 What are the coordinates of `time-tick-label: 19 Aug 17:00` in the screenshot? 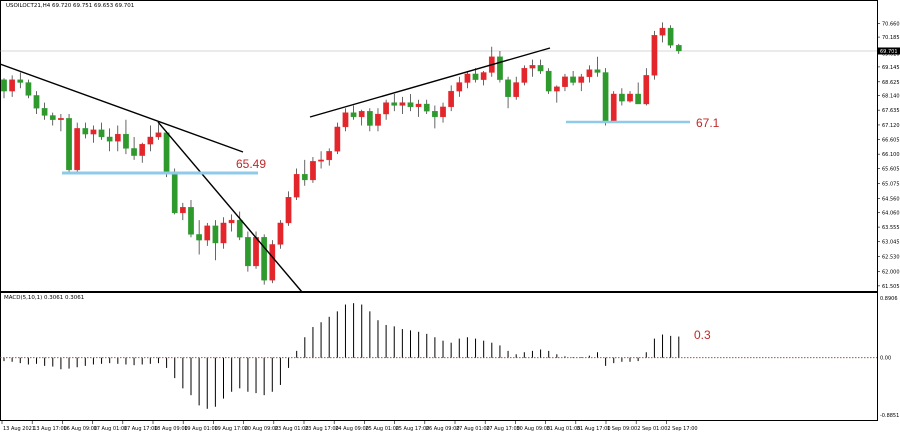 It's located at (231, 429).